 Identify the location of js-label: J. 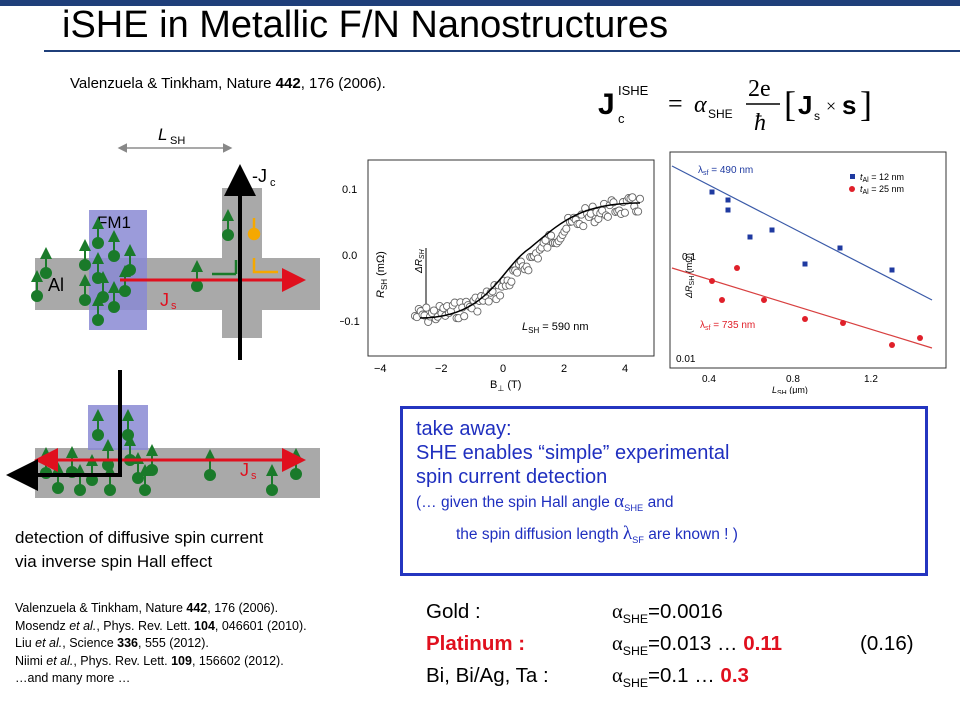
(164, 300).